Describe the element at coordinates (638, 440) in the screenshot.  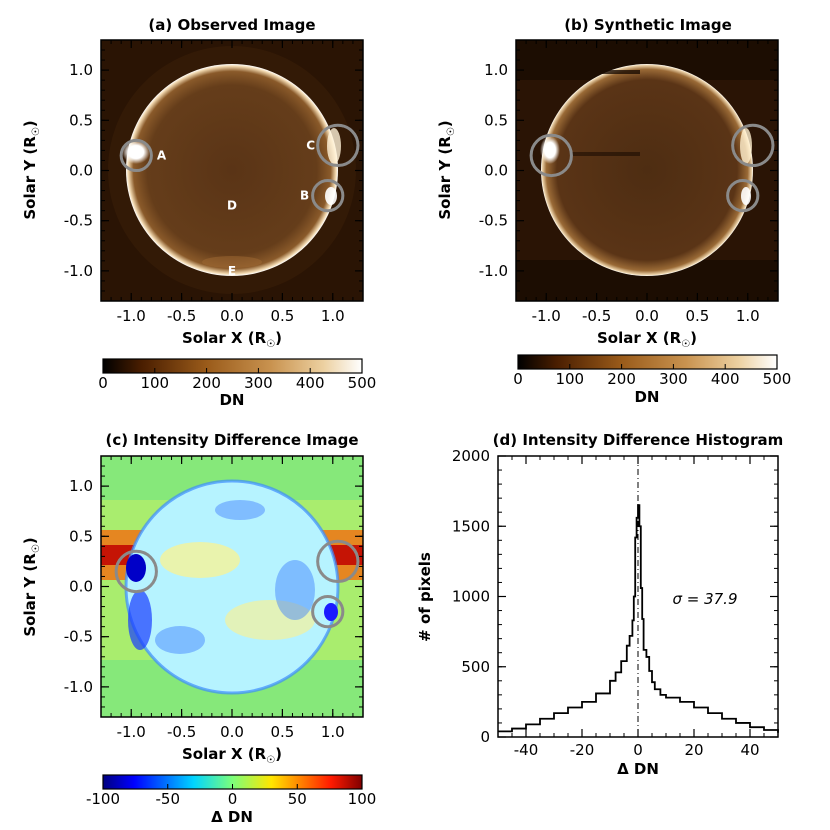
I see `panel-d-title: (d) Intensity Difference Histogram` at that location.